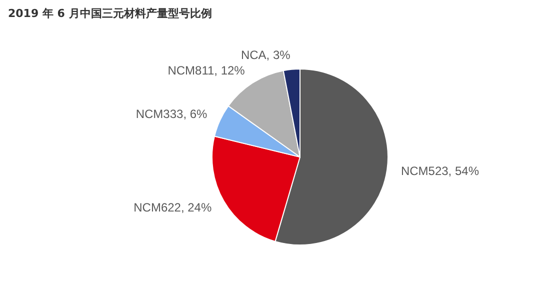 Image resolution: width=554 pixels, height=292 pixels. Describe the element at coordinates (110, 13) in the screenshot. I see `chart-title: 2019 年 6 月中国三元材料产量型号比例` at that location.